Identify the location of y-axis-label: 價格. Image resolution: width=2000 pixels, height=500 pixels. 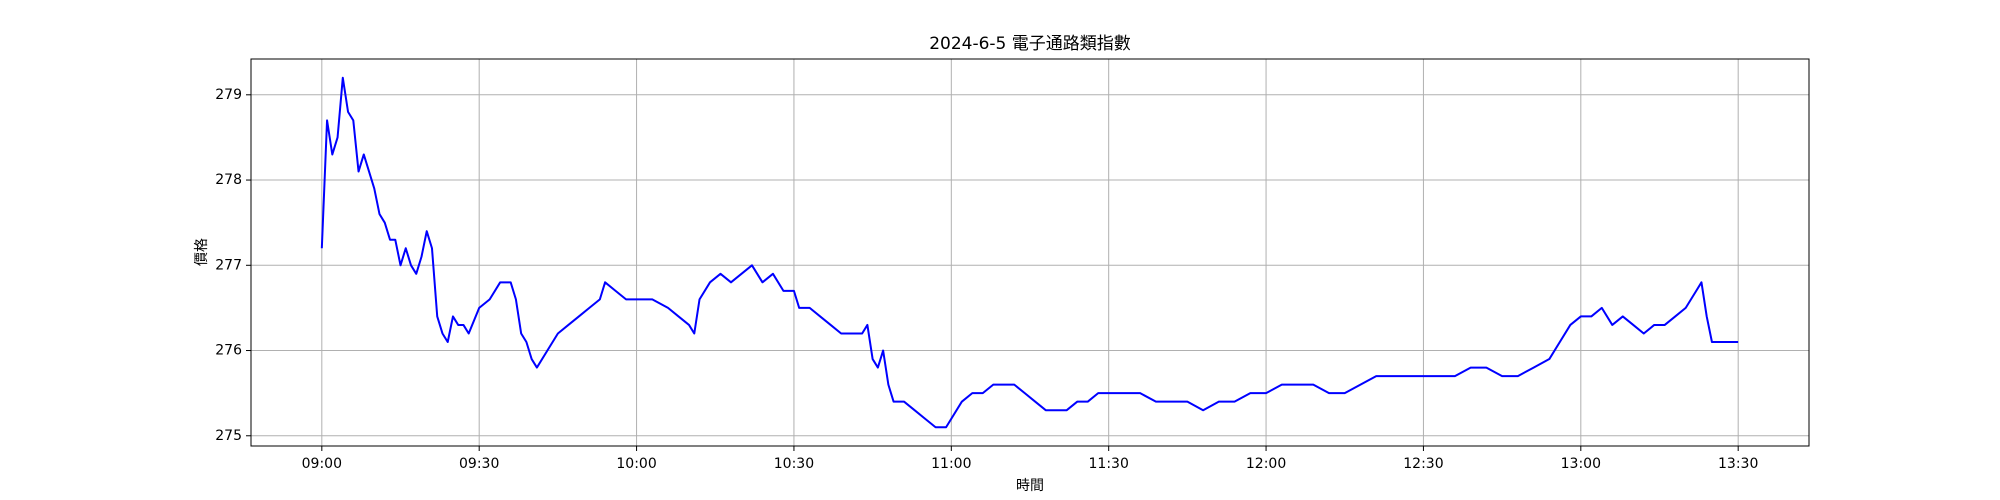
(201, 252).